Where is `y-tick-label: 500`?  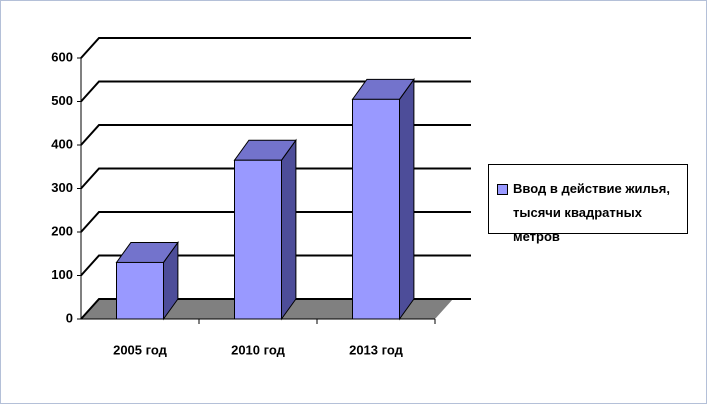
y-tick-label: 500 is located at coordinates (62, 100).